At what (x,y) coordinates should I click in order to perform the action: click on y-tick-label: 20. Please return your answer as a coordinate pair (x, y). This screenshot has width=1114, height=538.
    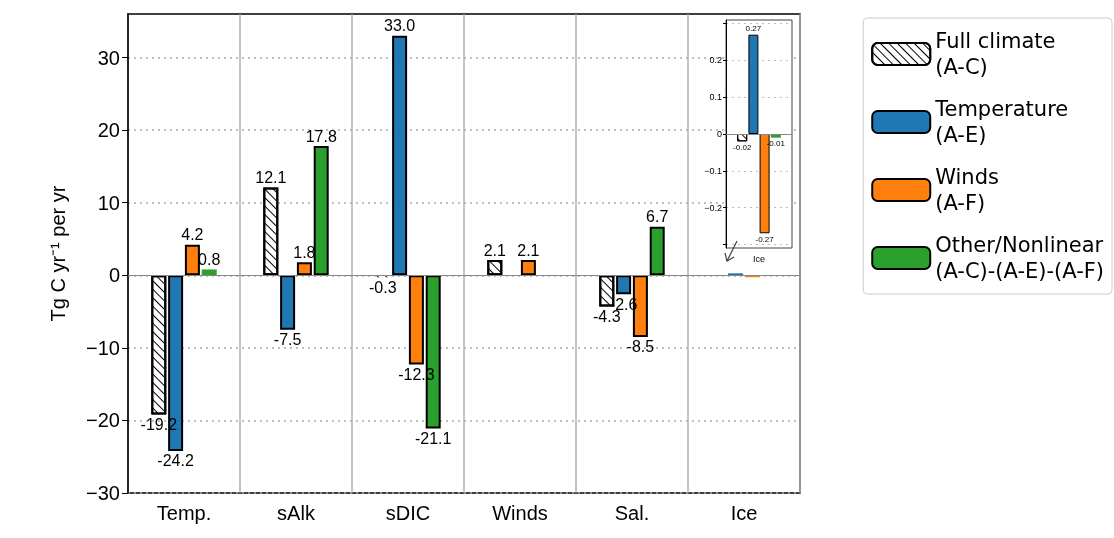
    Looking at the image, I should click on (108, 130).